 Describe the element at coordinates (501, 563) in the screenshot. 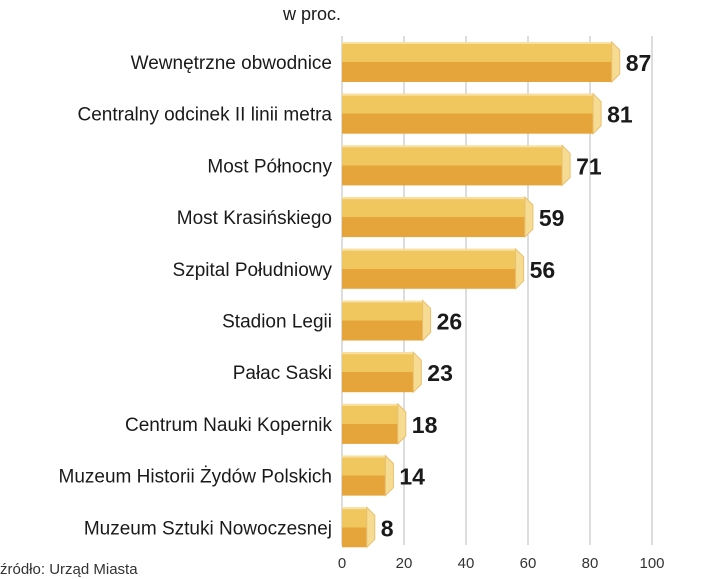

I see `x-axis-ticks: 0 20 40 60 80 100` at that location.